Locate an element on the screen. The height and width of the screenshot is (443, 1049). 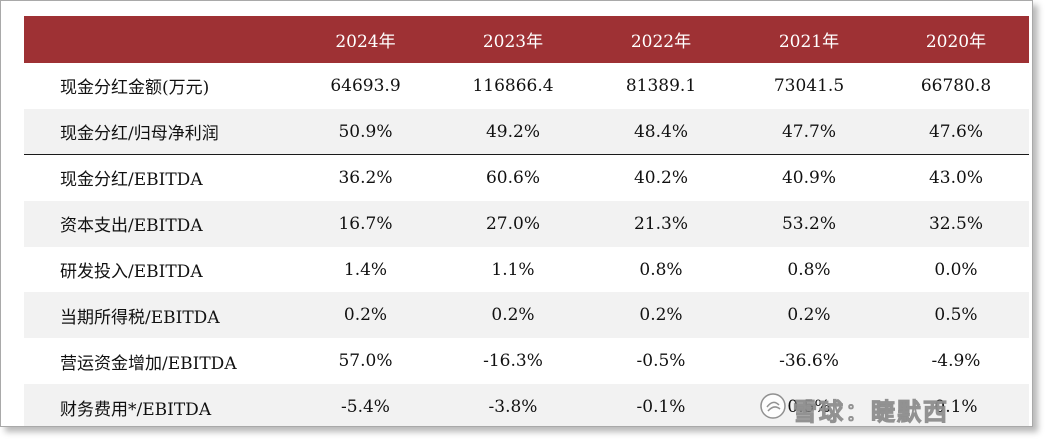
watermark: 雪球：睫默西 is located at coordinates (895, 409).